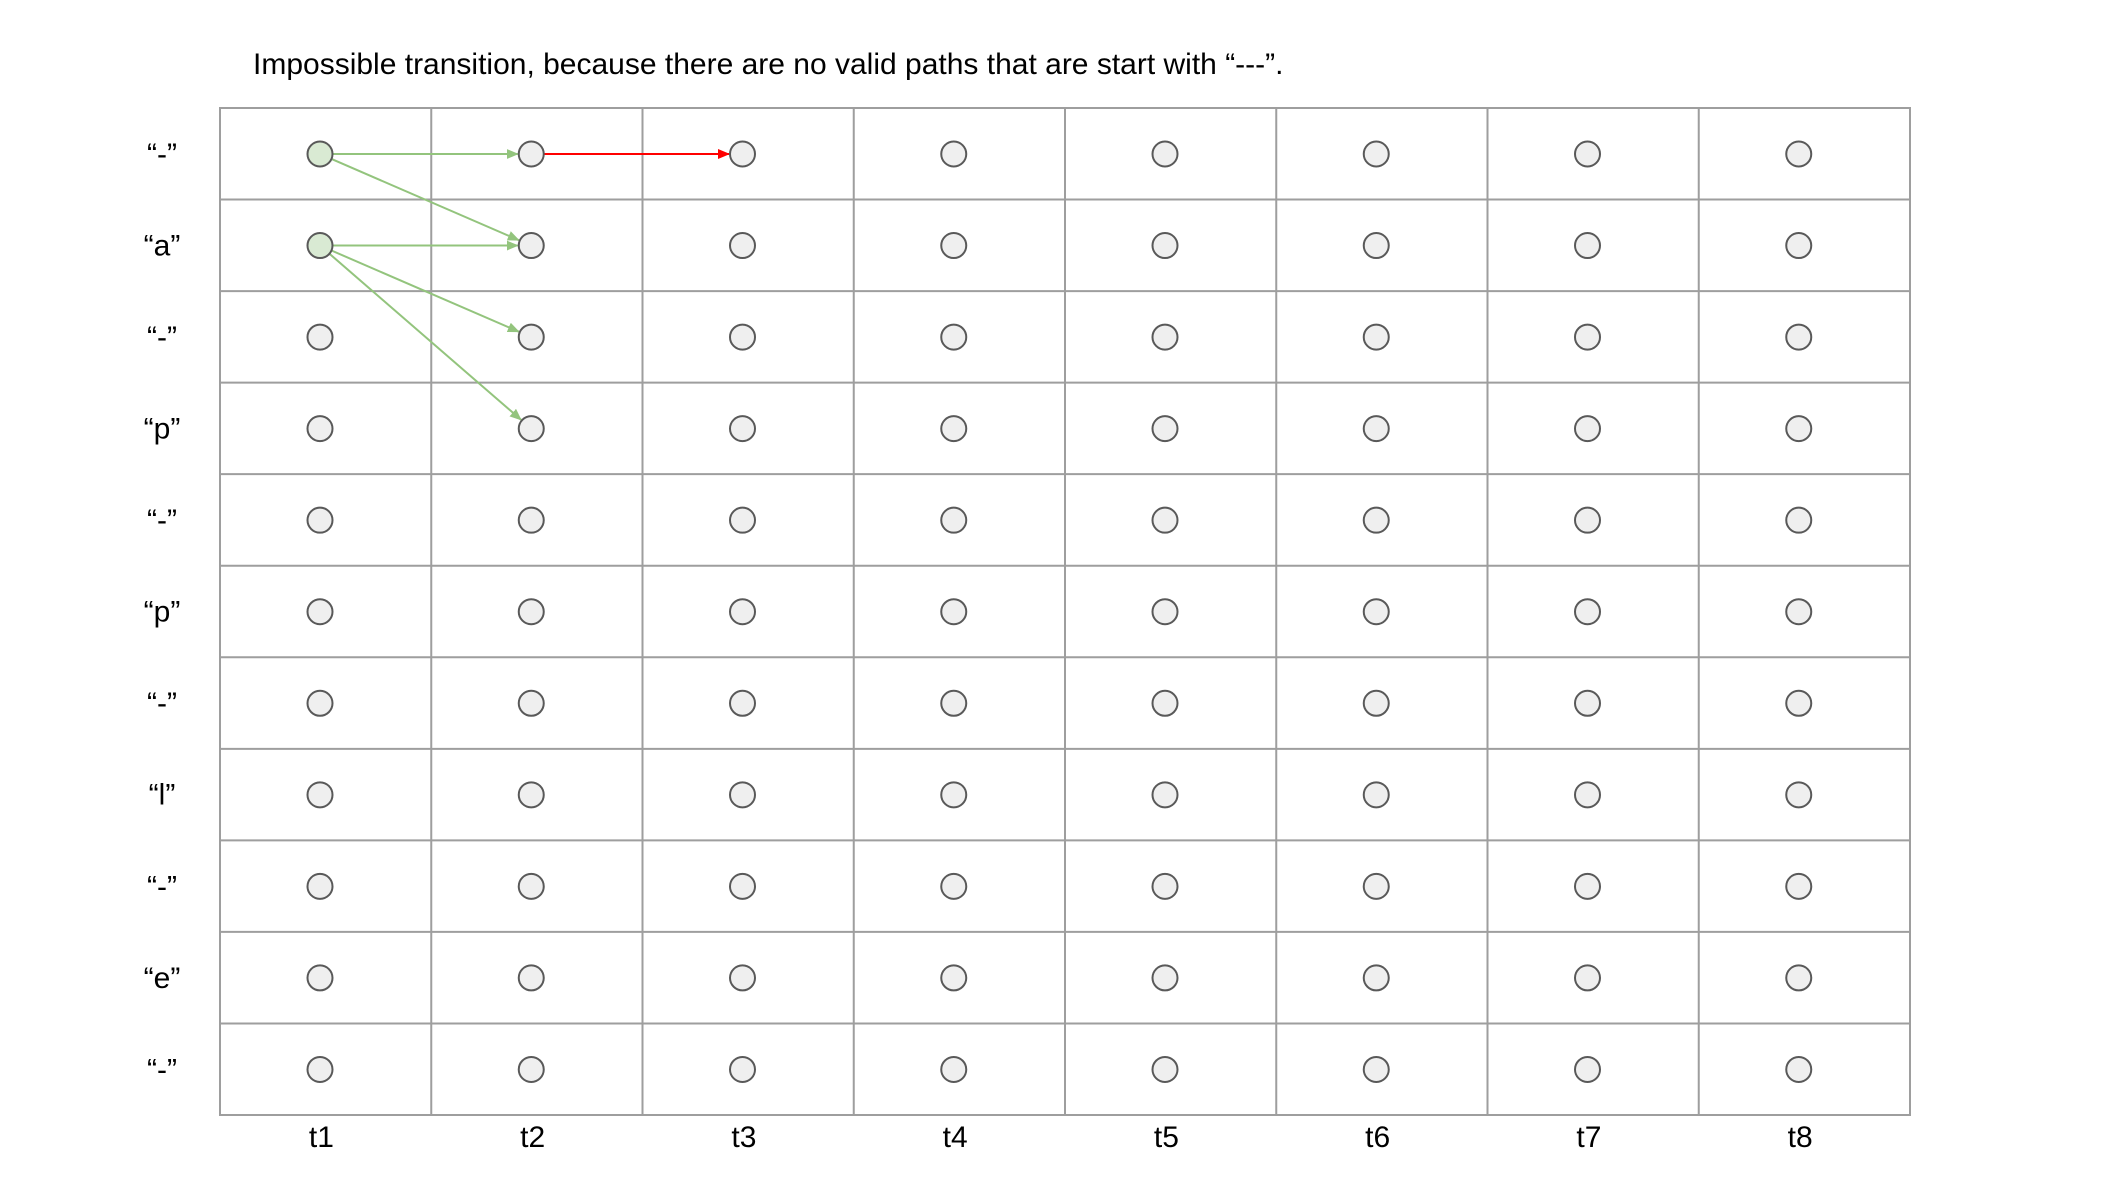  I want to click on row-label: “l”, so click(162, 795).